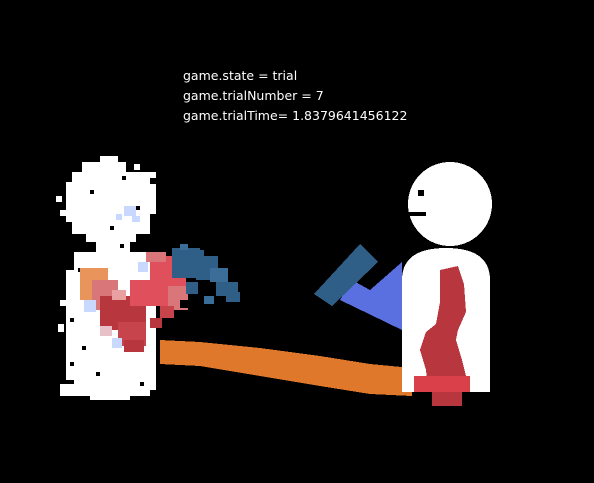 The height and width of the screenshot is (483, 594). Describe the element at coordinates (443, 330) in the screenshot. I see `right-figure-red-mark` at that location.